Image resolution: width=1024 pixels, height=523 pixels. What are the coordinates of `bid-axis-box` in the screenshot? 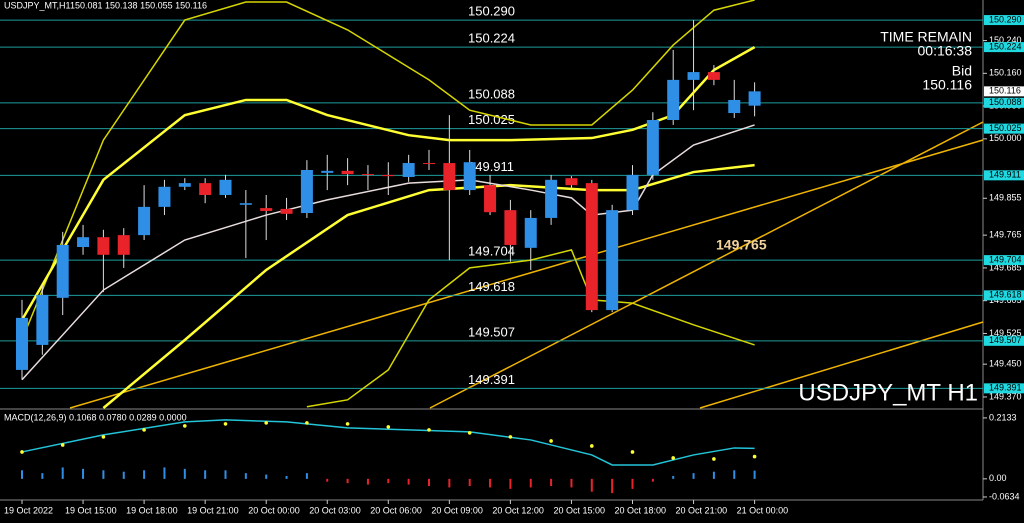 It's located at (1004, 91).